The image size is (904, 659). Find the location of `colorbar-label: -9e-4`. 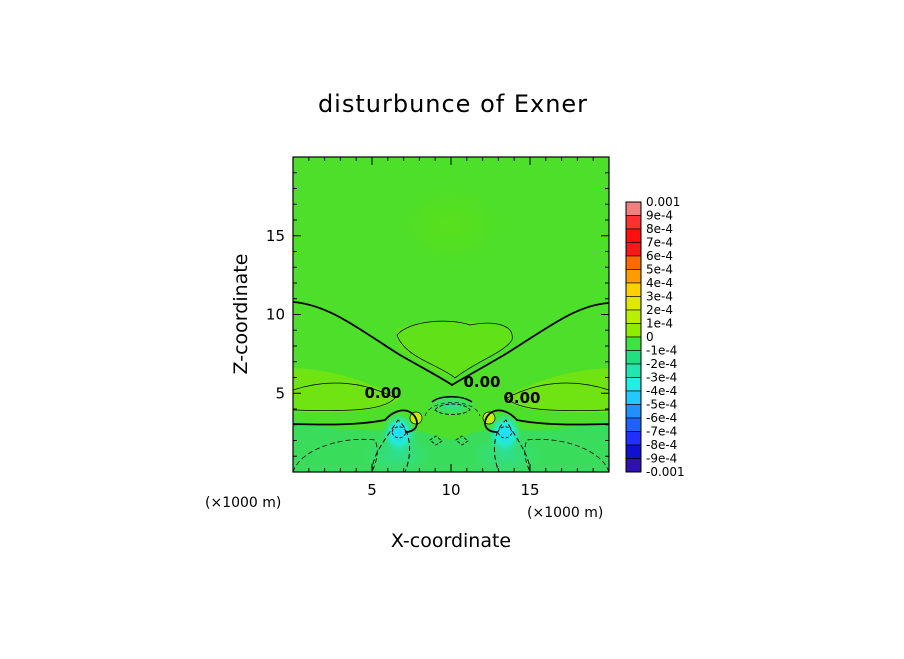

colorbar-label: -9e-4 is located at coordinates (661, 459).